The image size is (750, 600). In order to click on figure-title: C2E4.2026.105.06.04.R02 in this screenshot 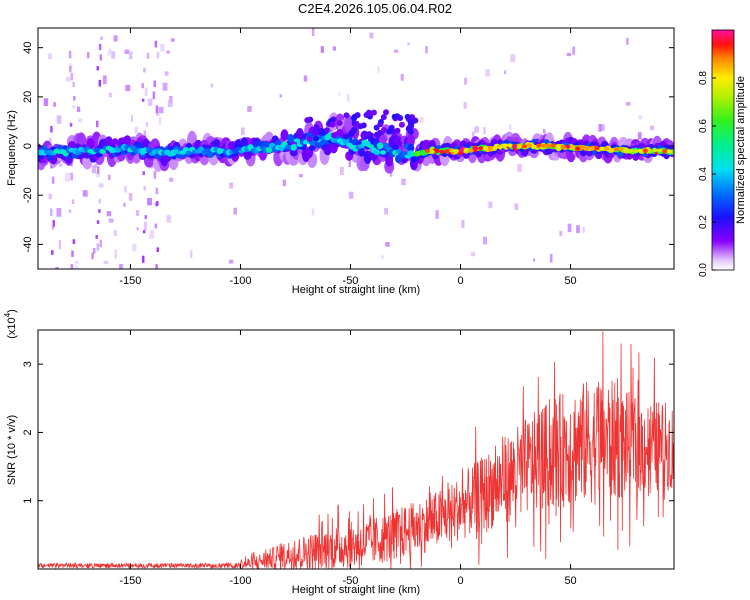, I will do `click(375, 8)`.